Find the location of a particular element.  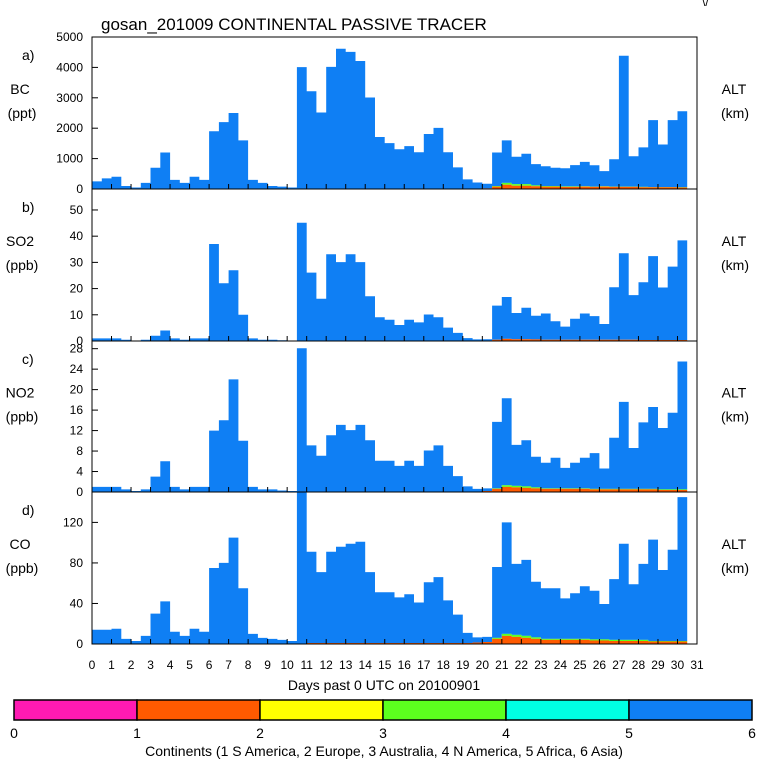

series-area-n-america is located at coordinates (390, 638).